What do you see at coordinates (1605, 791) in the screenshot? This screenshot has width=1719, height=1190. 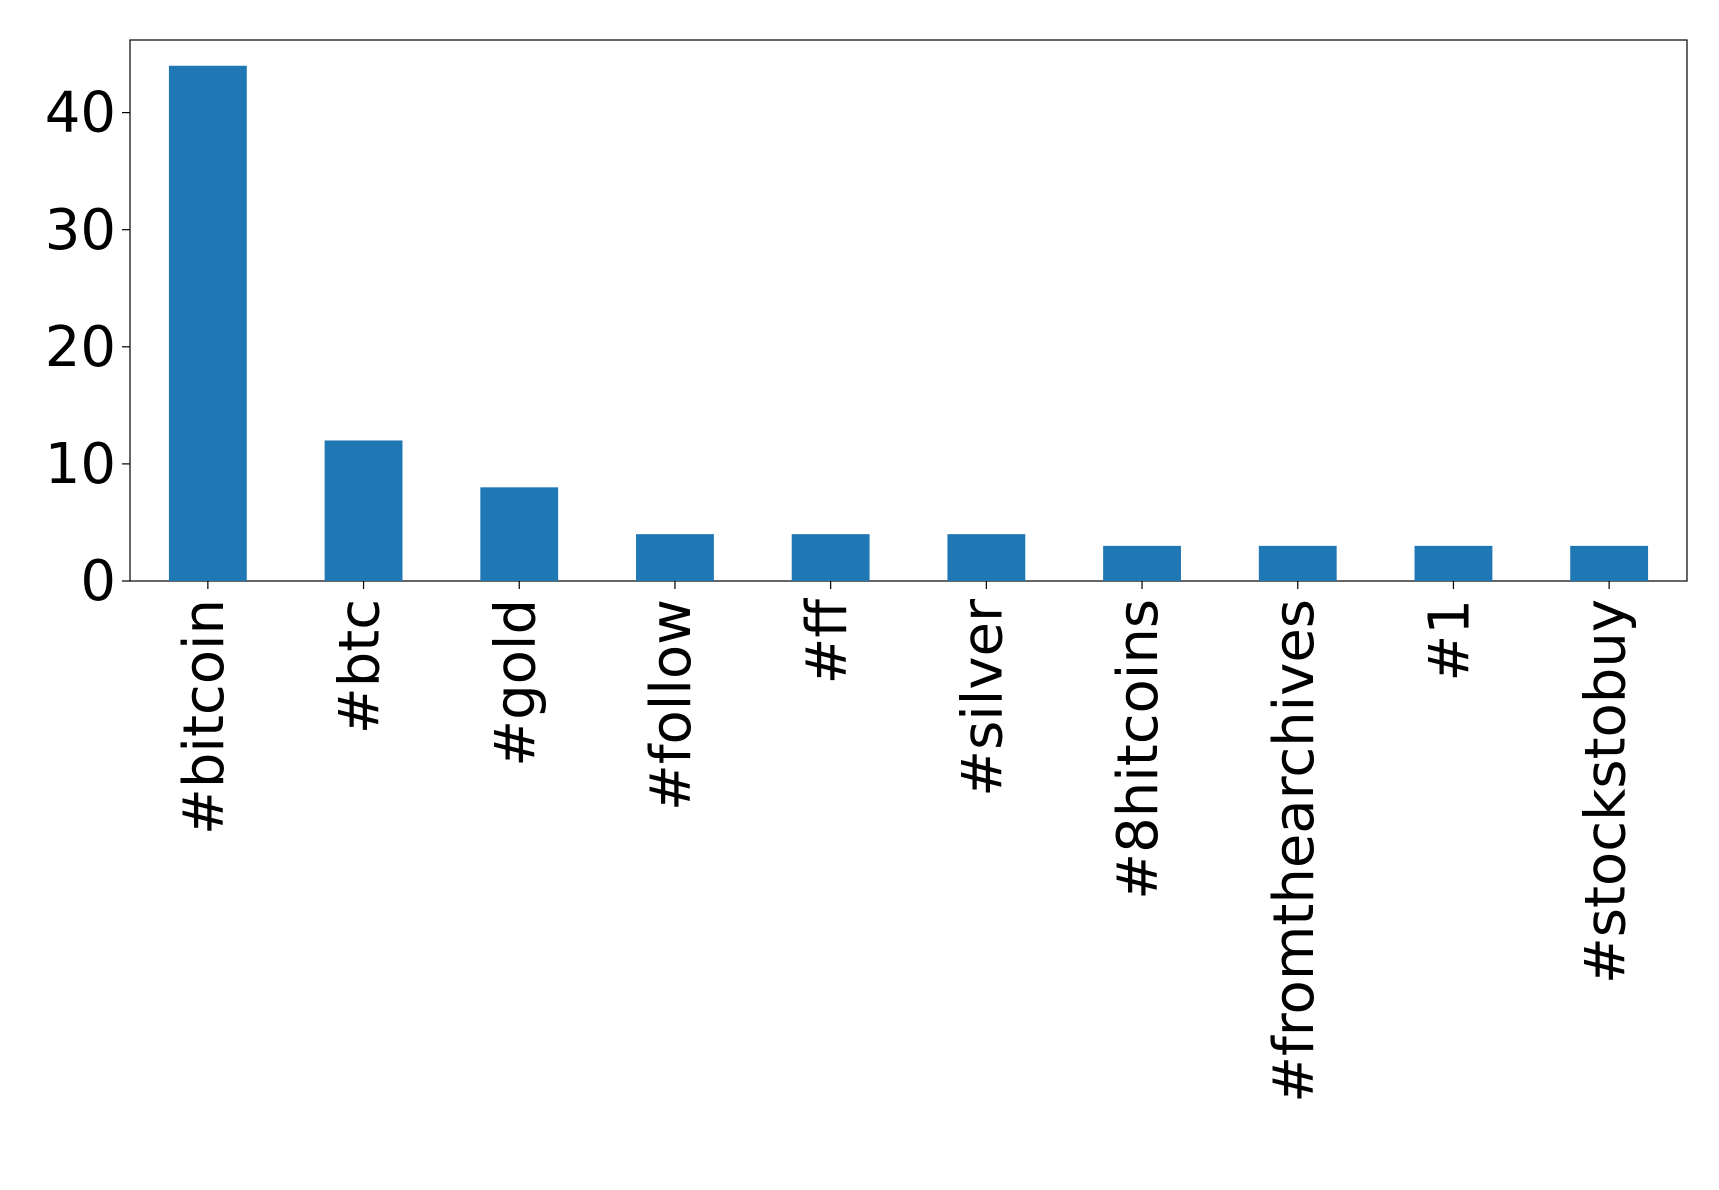 I see `x-tick-label: #stockstobuy` at bounding box center [1605, 791].